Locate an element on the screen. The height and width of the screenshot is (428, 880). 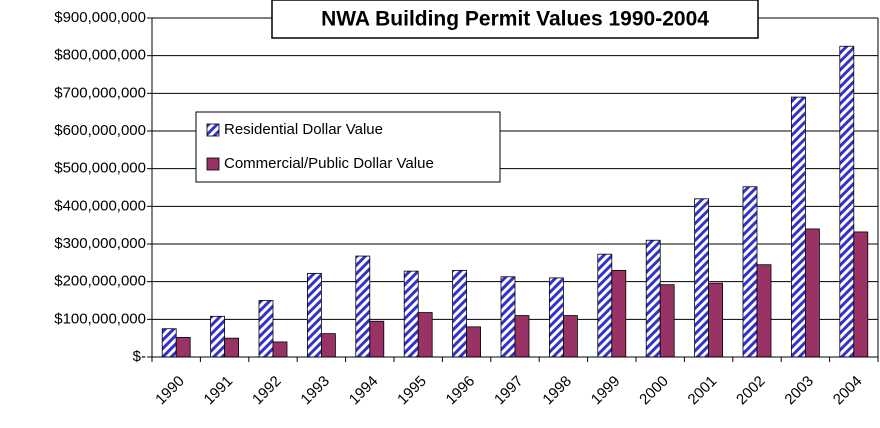
legend-label: Residential Dollar Value is located at coordinates (303, 129).